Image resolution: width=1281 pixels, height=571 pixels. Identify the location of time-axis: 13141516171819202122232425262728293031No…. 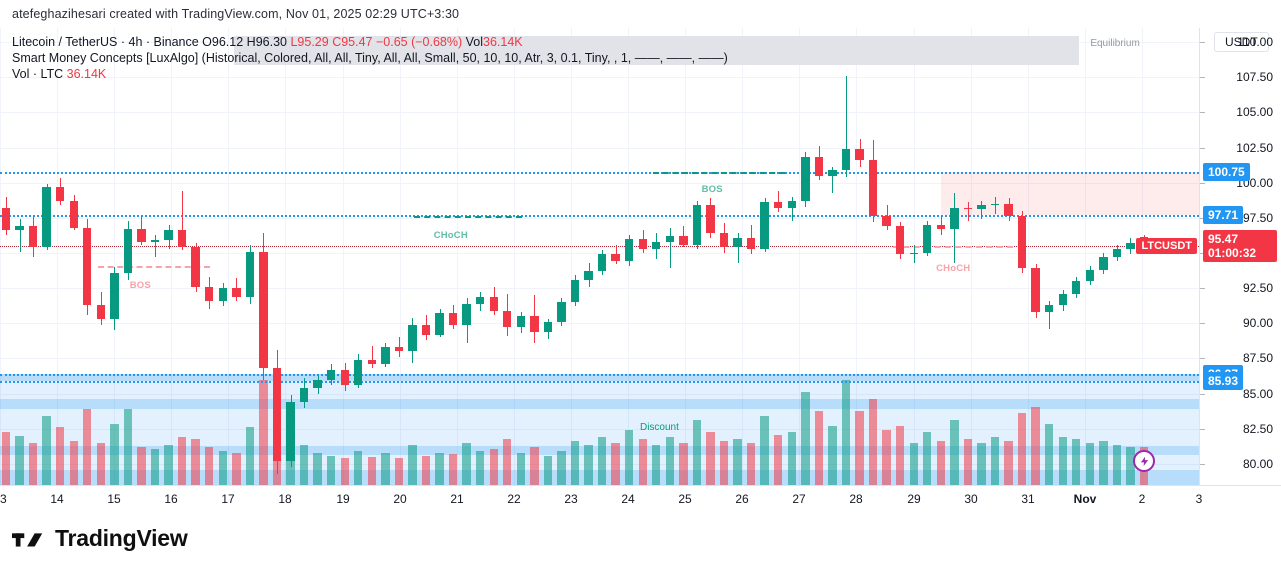
(640, 498).